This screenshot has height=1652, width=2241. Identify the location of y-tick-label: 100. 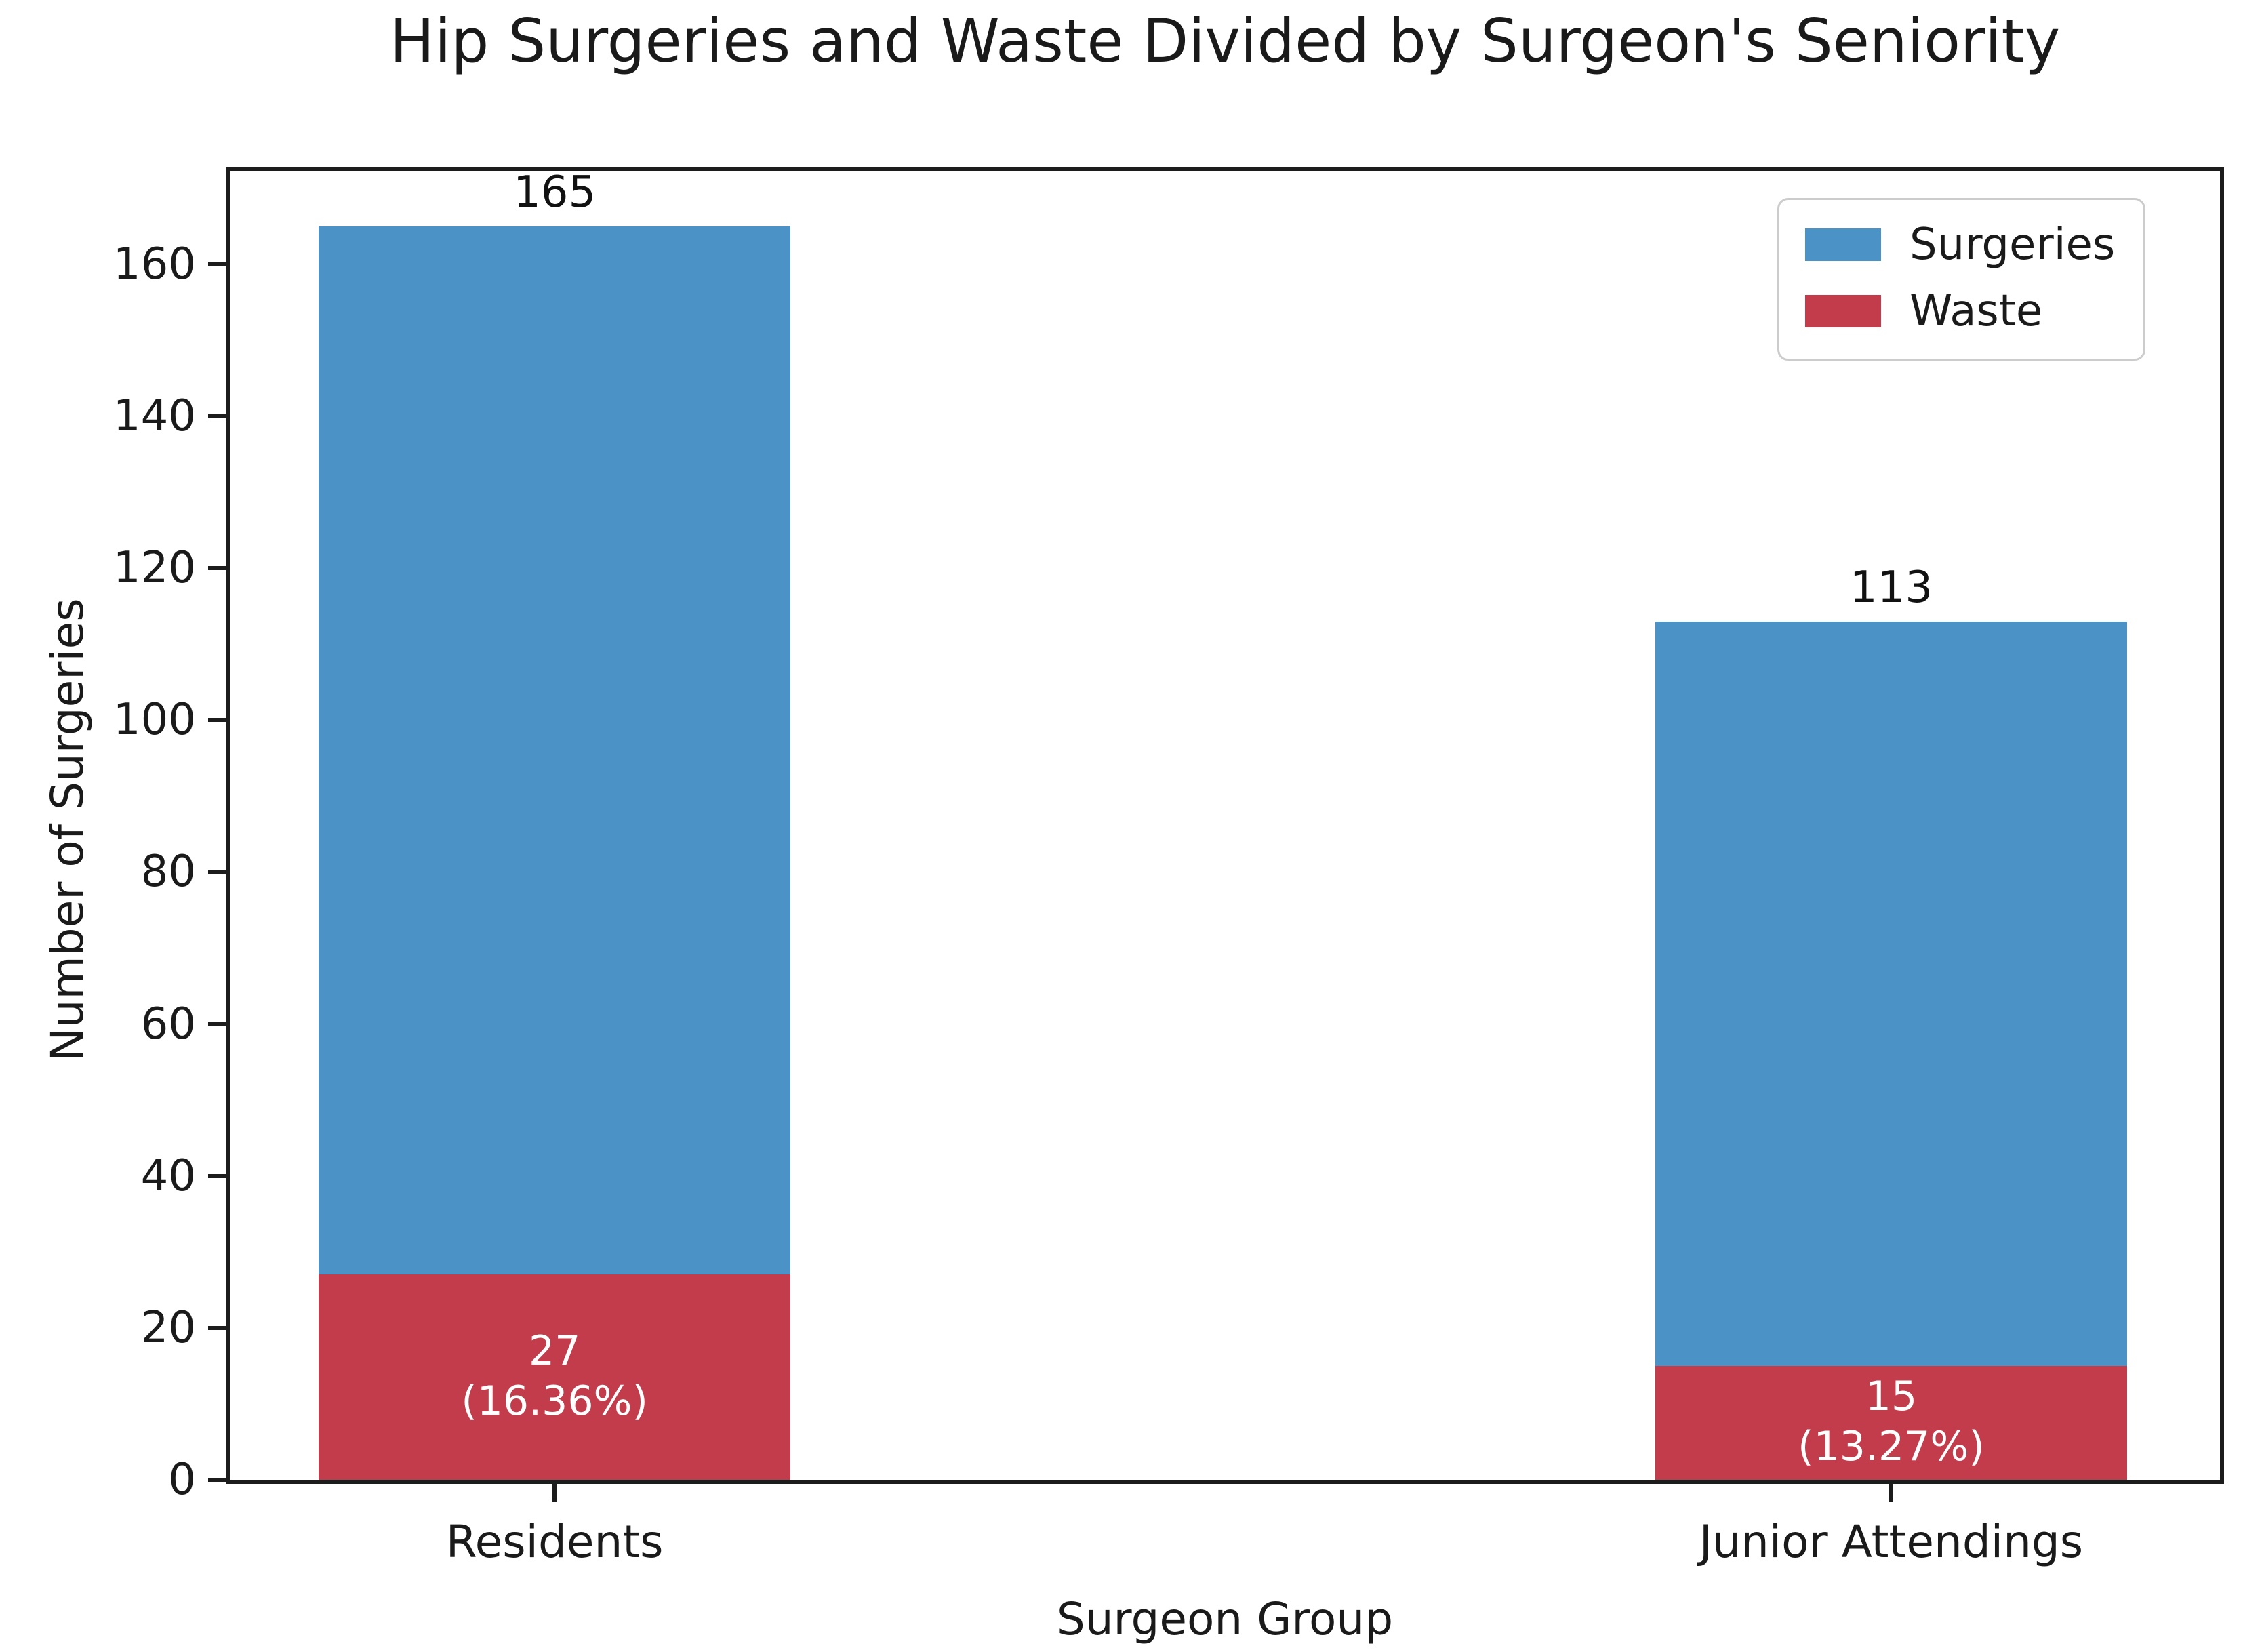
(154, 720).